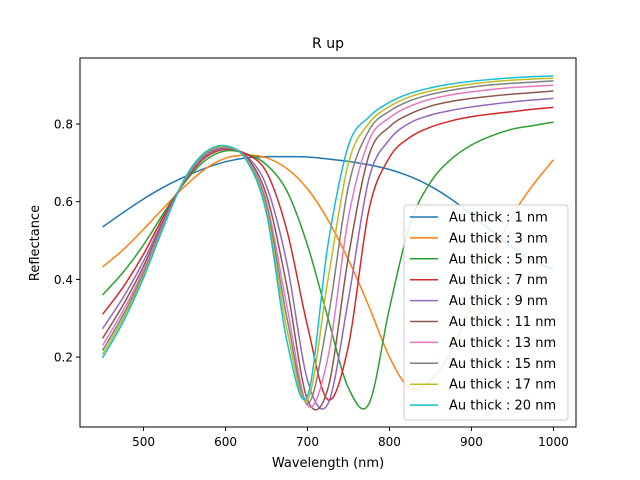  Describe the element at coordinates (63, 202) in the screenshot. I see `y-tick-label: 0.6` at that location.